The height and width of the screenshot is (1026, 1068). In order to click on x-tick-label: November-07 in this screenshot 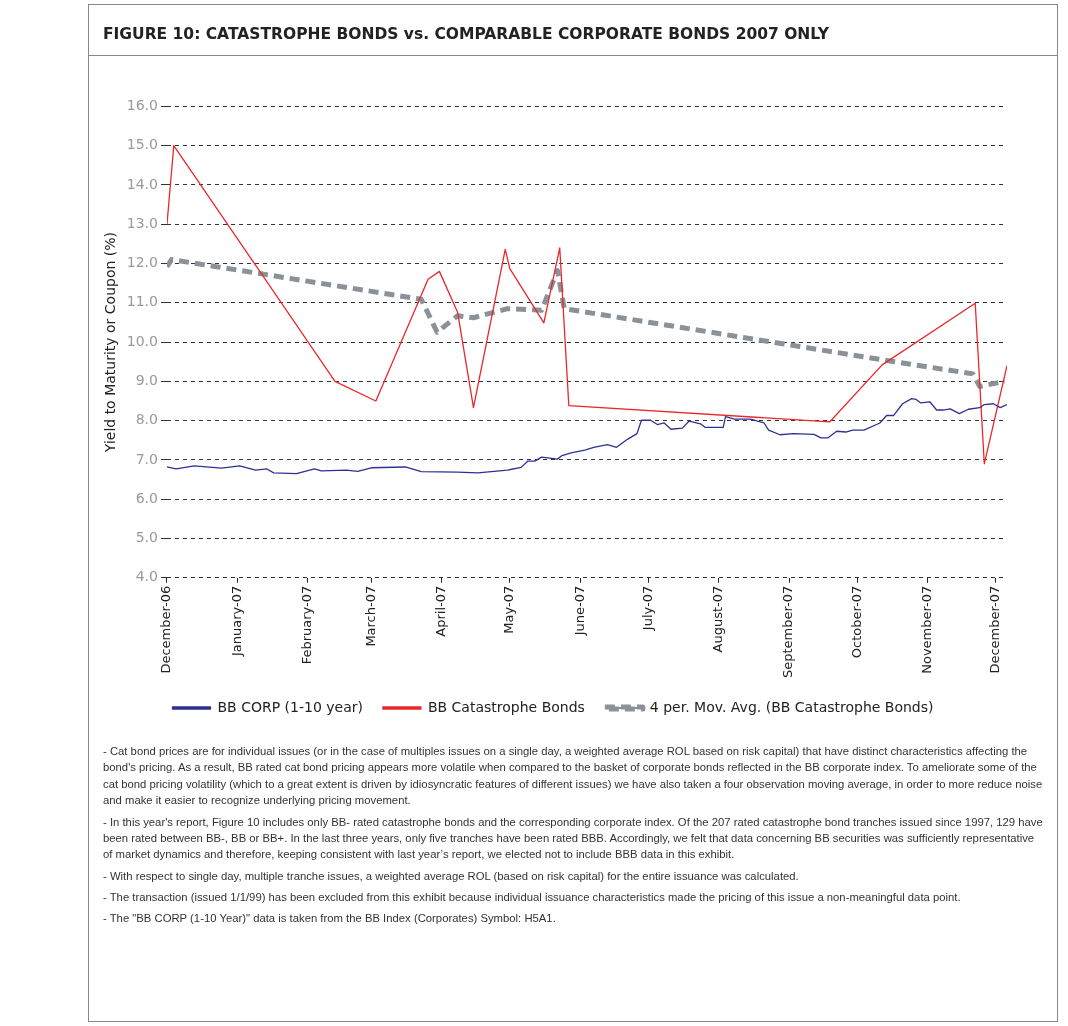, I will do `click(926, 629)`.